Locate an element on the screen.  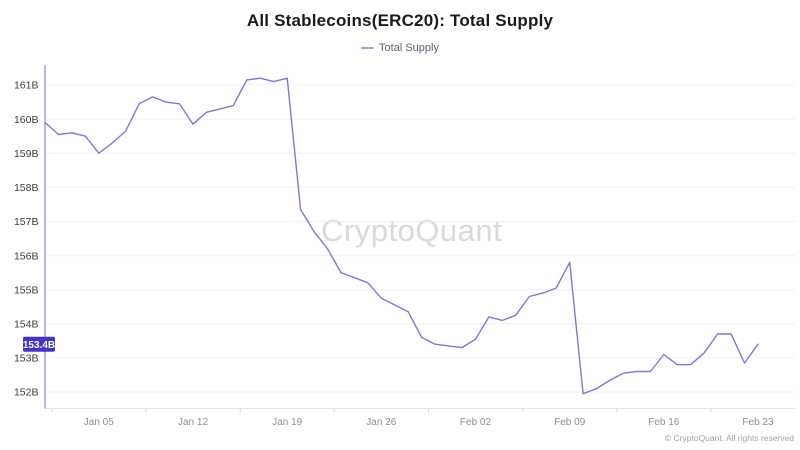
x-axis-label: Jan 26 is located at coordinates (381, 422).